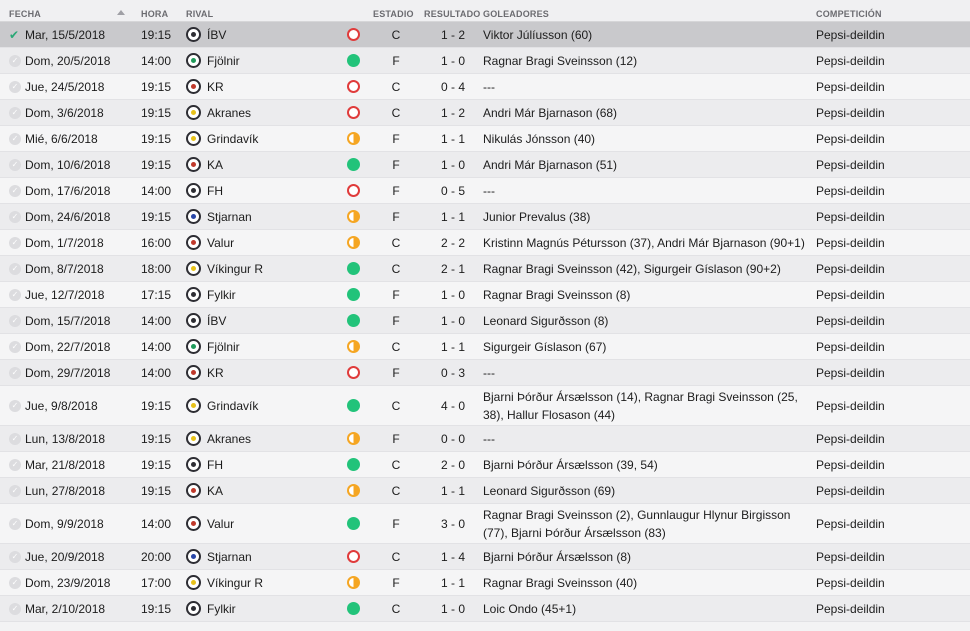  What do you see at coordinates (452, 405) in the screenshot?
I see `score: 4 - 0` at bounding box center [452, 405].